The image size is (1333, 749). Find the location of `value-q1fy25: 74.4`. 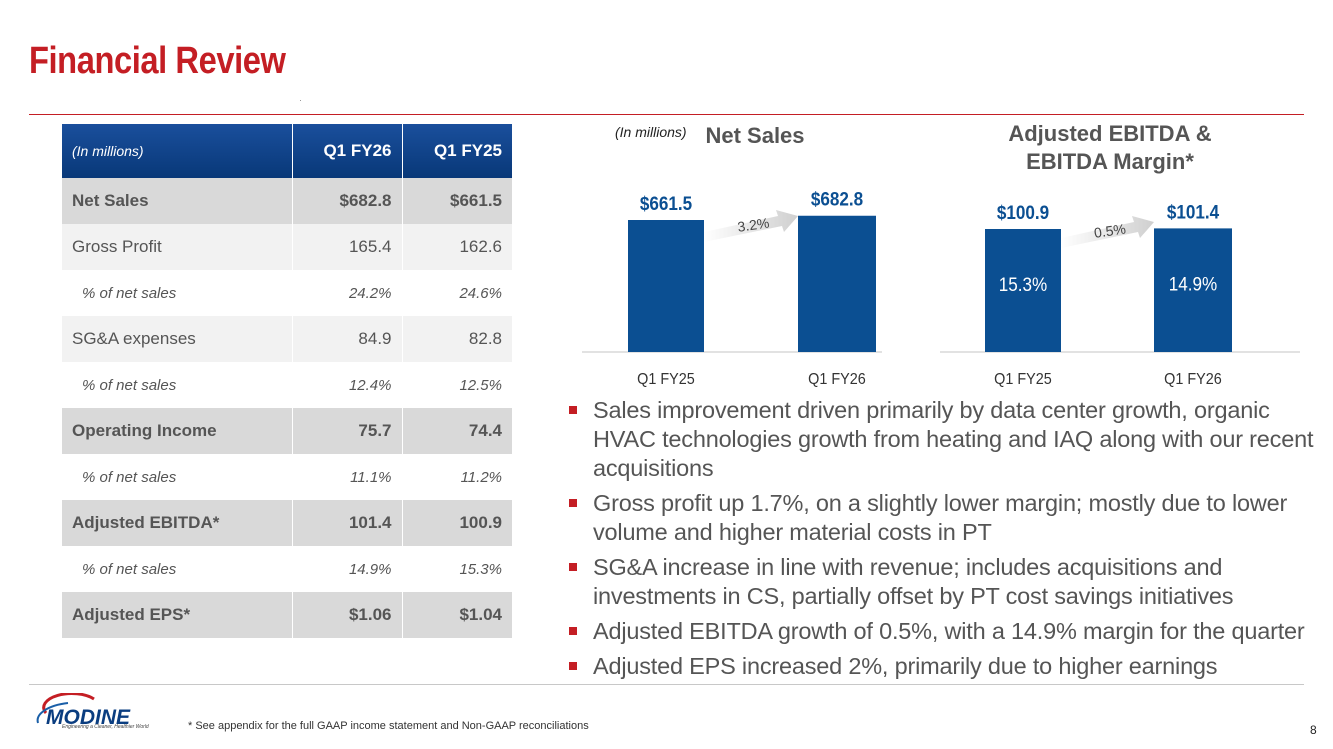

value-q1fy25: 74.4 is located at coordinates (457, 431).